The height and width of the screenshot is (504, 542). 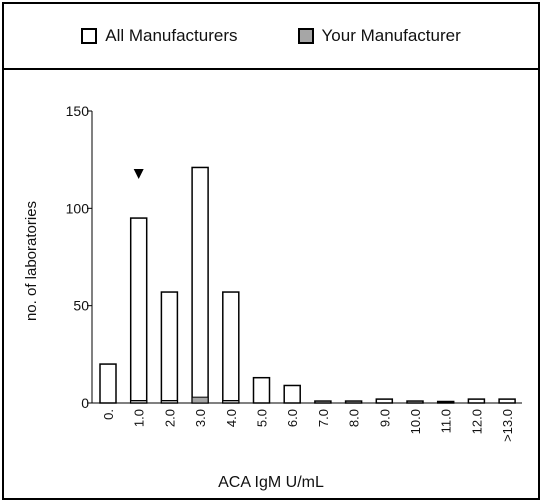 What do you see at coordinates (171, 35) in the screenshot?
I see `legend-label-all: All Manufacturers` at bounding box center [171, 35].